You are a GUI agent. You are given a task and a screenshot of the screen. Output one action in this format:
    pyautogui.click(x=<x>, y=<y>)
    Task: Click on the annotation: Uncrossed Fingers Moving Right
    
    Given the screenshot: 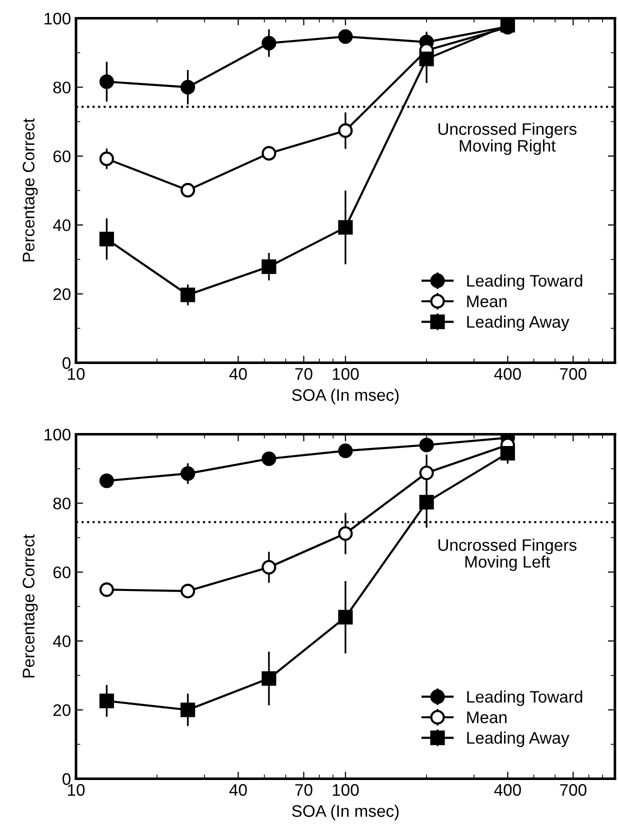 What is the action you would take?
    pyautogui.click(x=507, y=138)
    